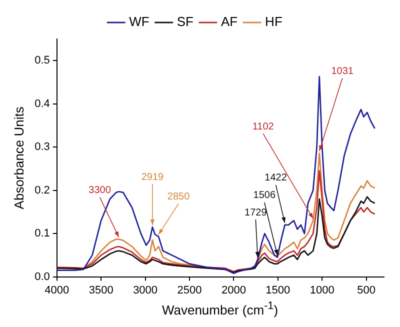 This screenshot has height=327, width=400. I want to click on annotation: 1102, so click(263, 126).